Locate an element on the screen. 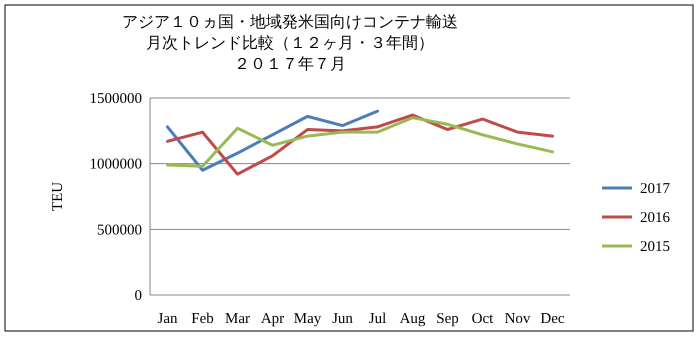 This screenshot has width=700, height=339. x-tick-label: Apr is located at coordinates (272, 319).